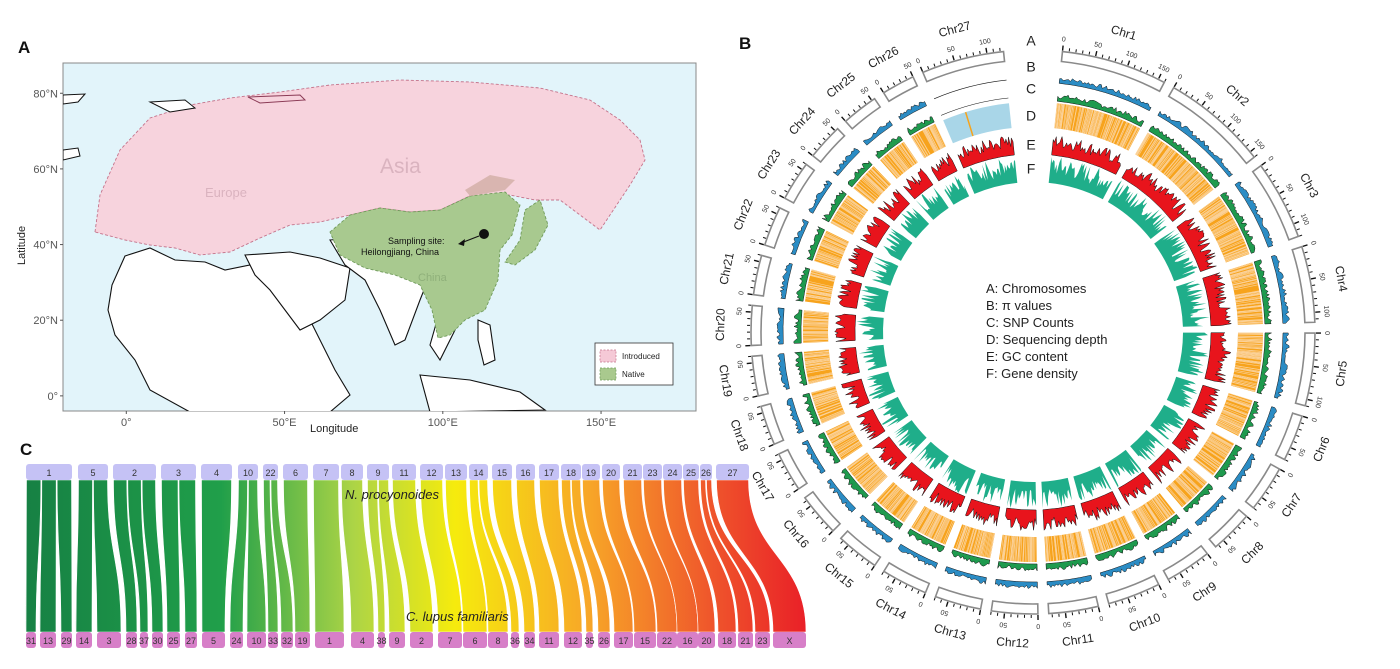 The width and height of the screenshot is (1400, 669). I want to click on panel-label-a: A, so click(24, 47).